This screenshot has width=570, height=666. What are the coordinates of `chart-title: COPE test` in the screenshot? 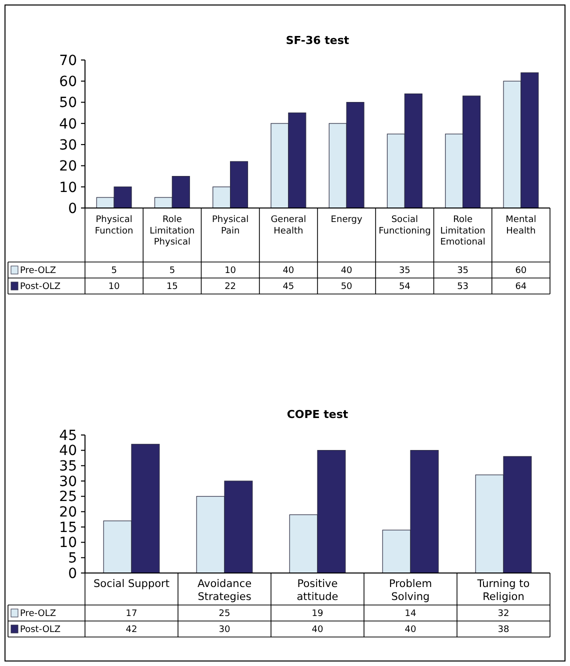 It's located at (317, 414).